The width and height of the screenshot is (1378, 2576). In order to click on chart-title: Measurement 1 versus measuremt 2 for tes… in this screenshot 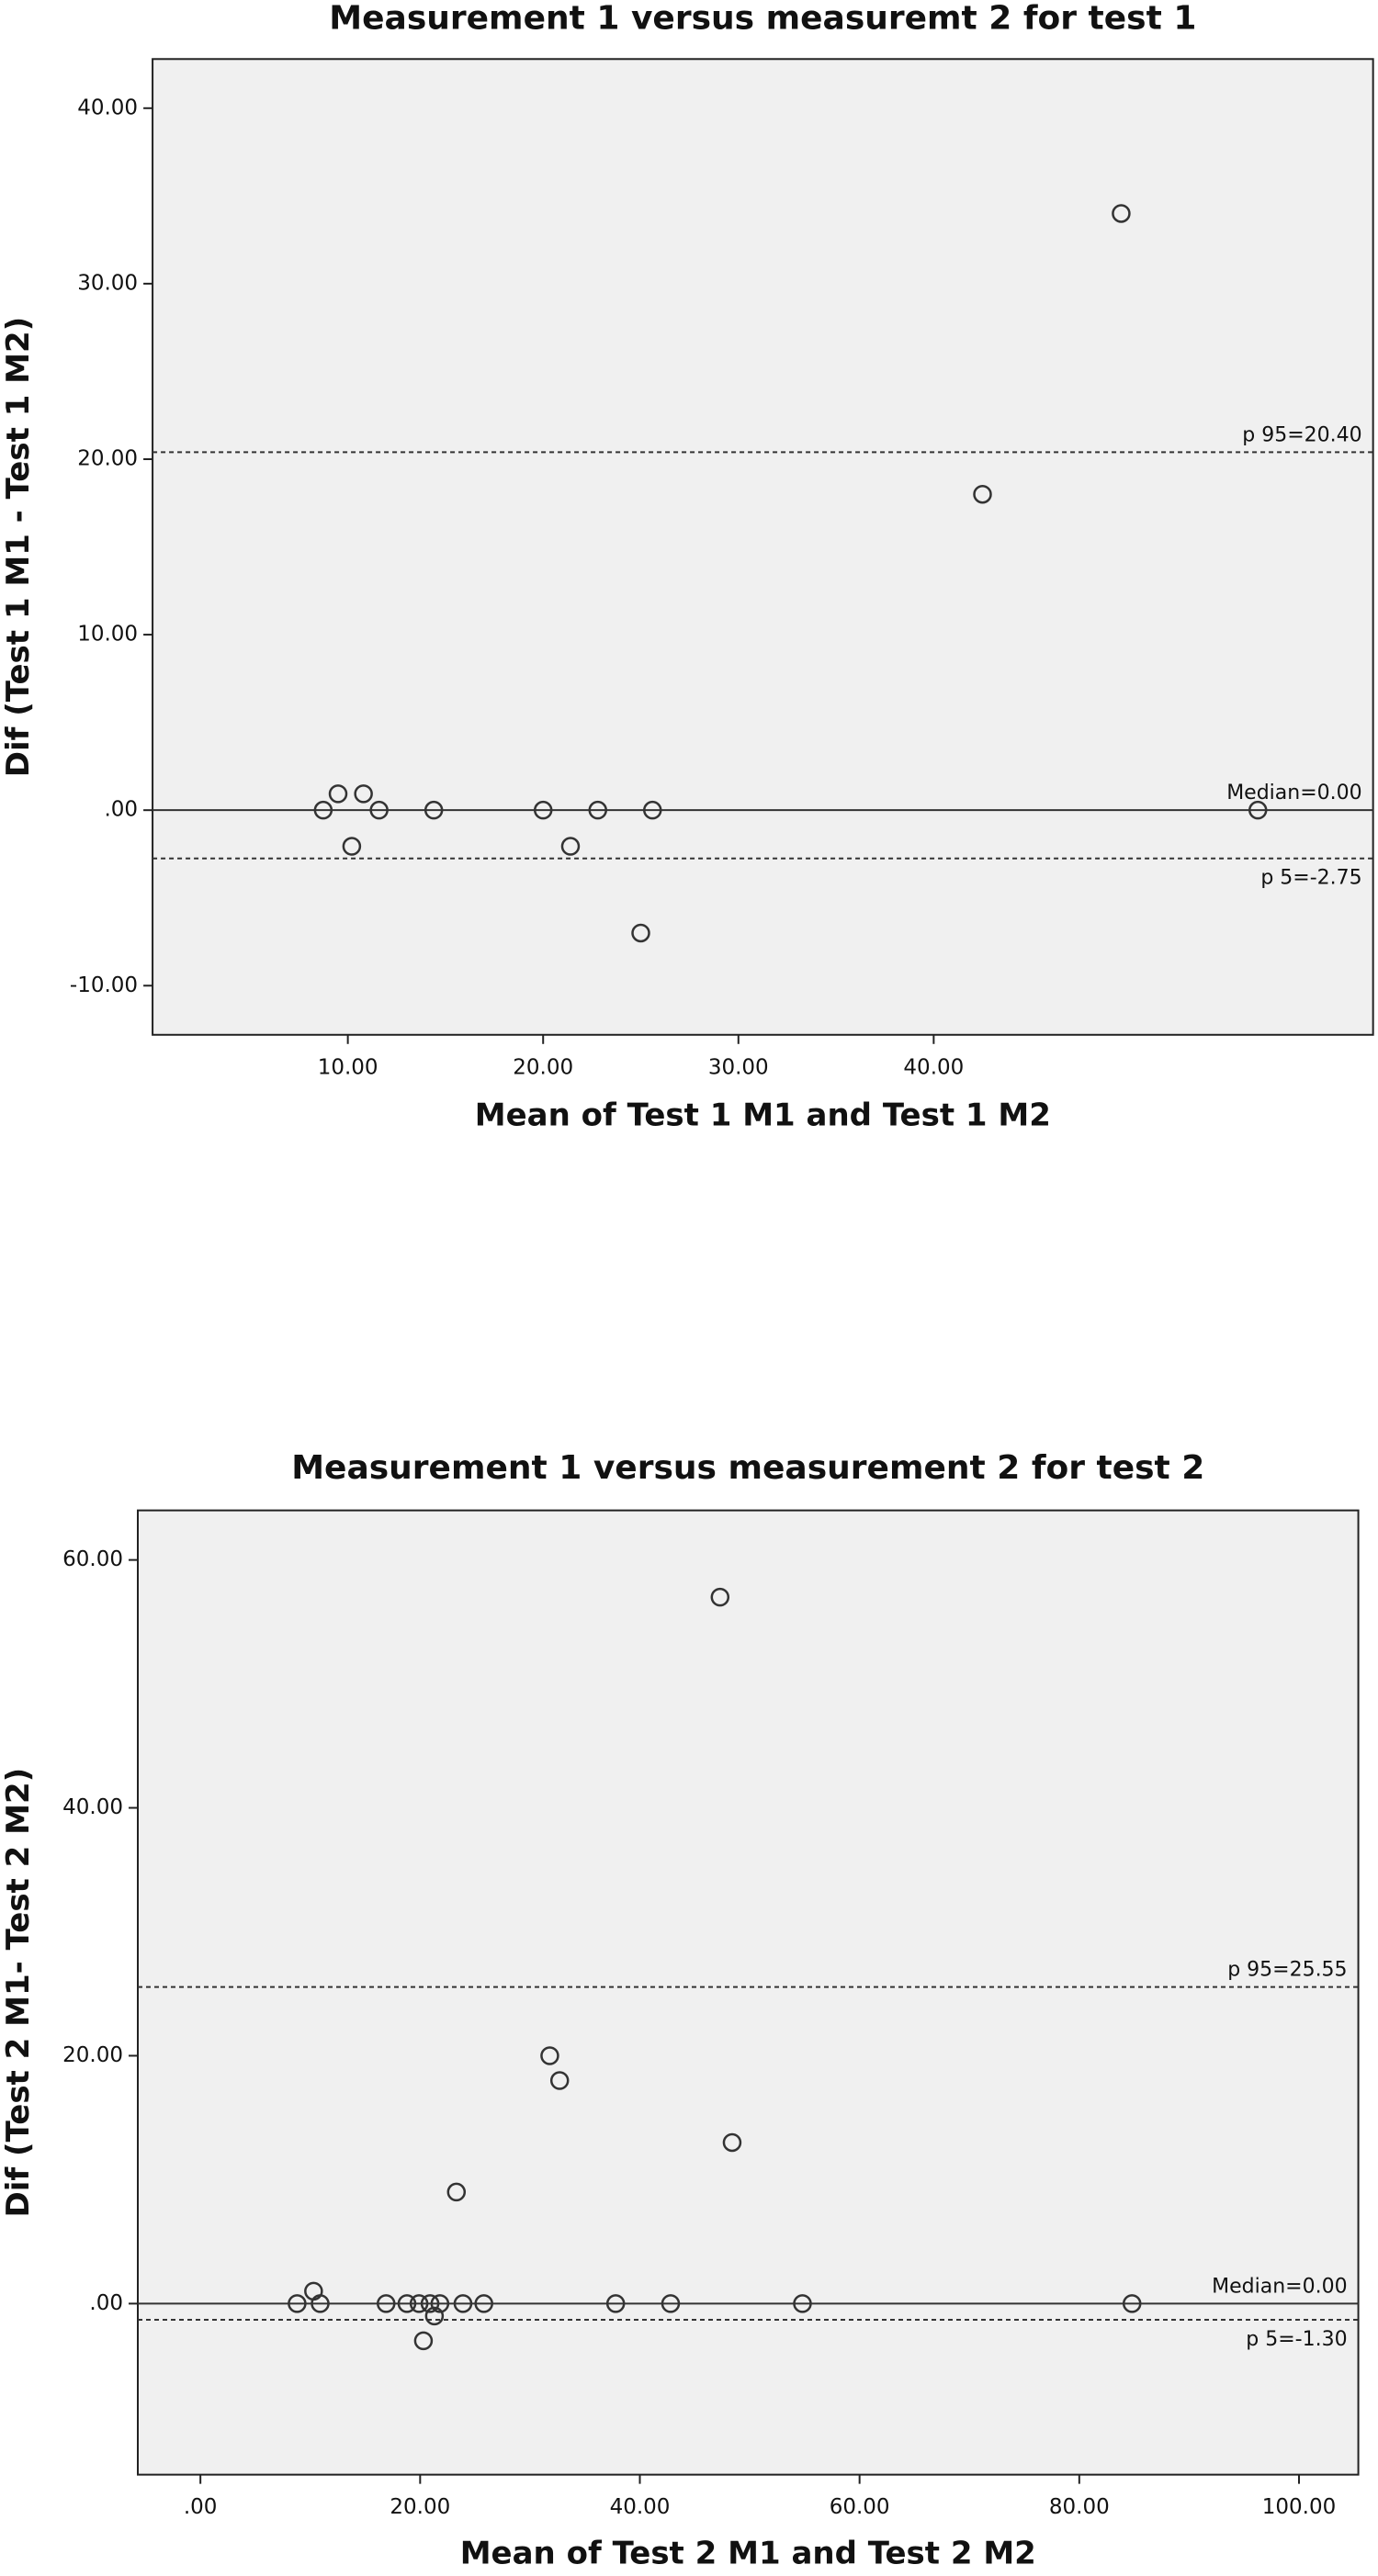, I will do `click(762, 18)`.